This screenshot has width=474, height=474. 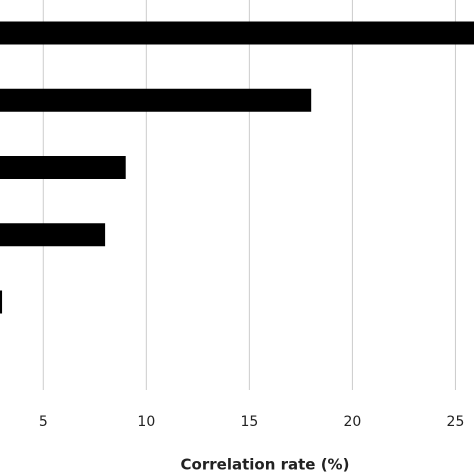 I want to click on x-tick-label: 20, so click(x=352, y=422).